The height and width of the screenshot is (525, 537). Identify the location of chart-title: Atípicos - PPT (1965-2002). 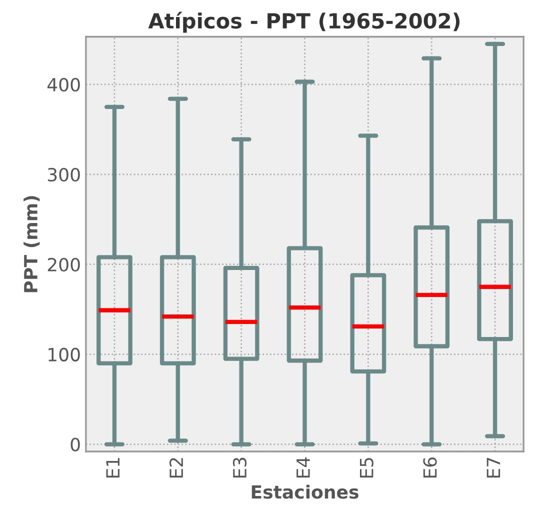
(304, 22).